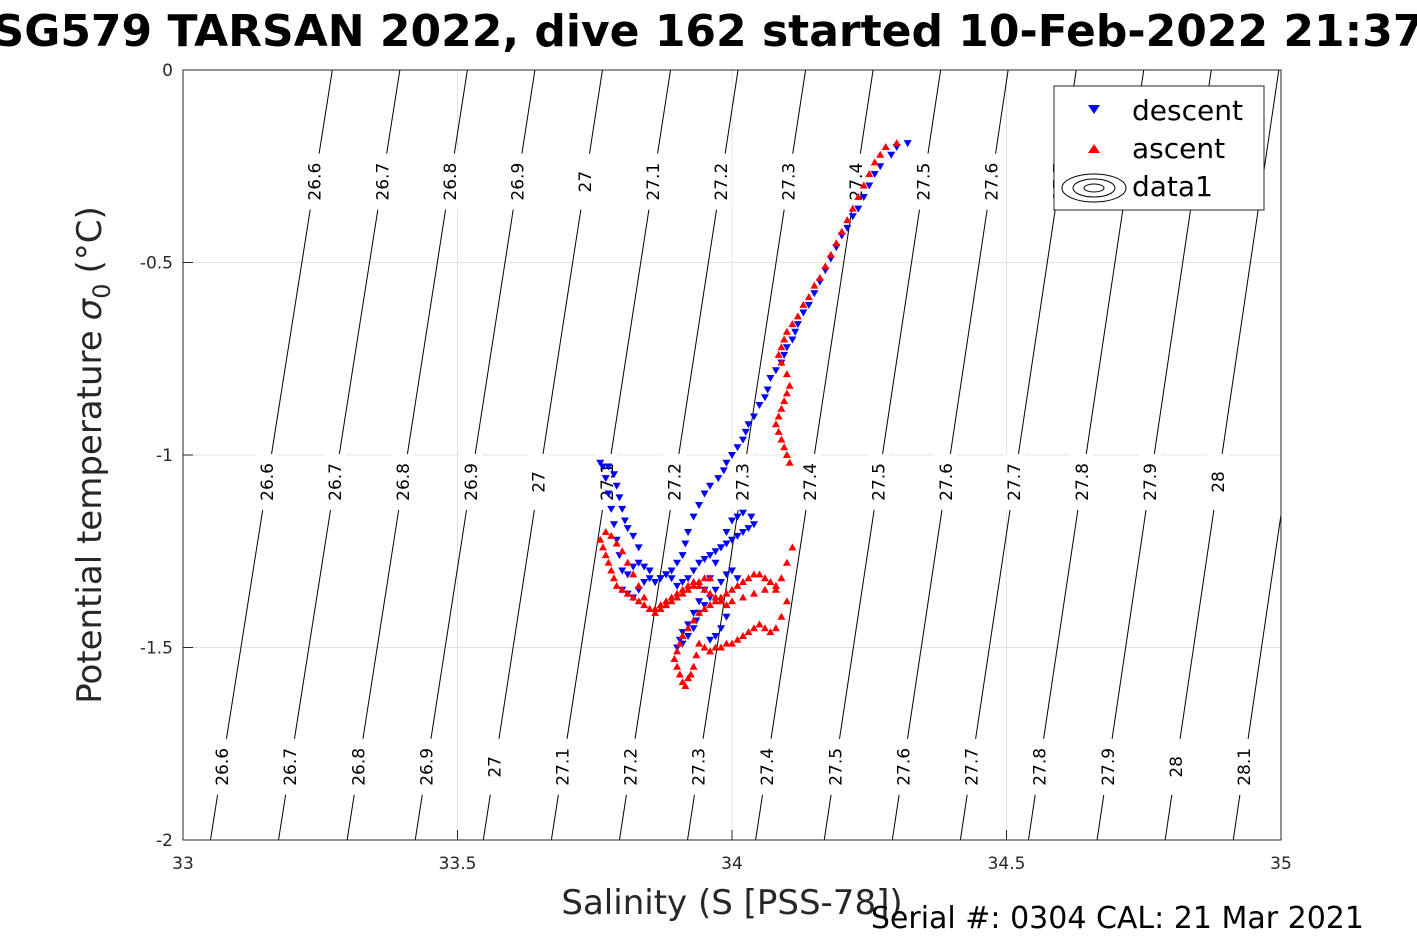 This screenshot has width=1417, height=945. What do you see at coordinates (164, 841) in the screenshot?
I see `y-tick-label: -2` at bounding box center [164, 841].